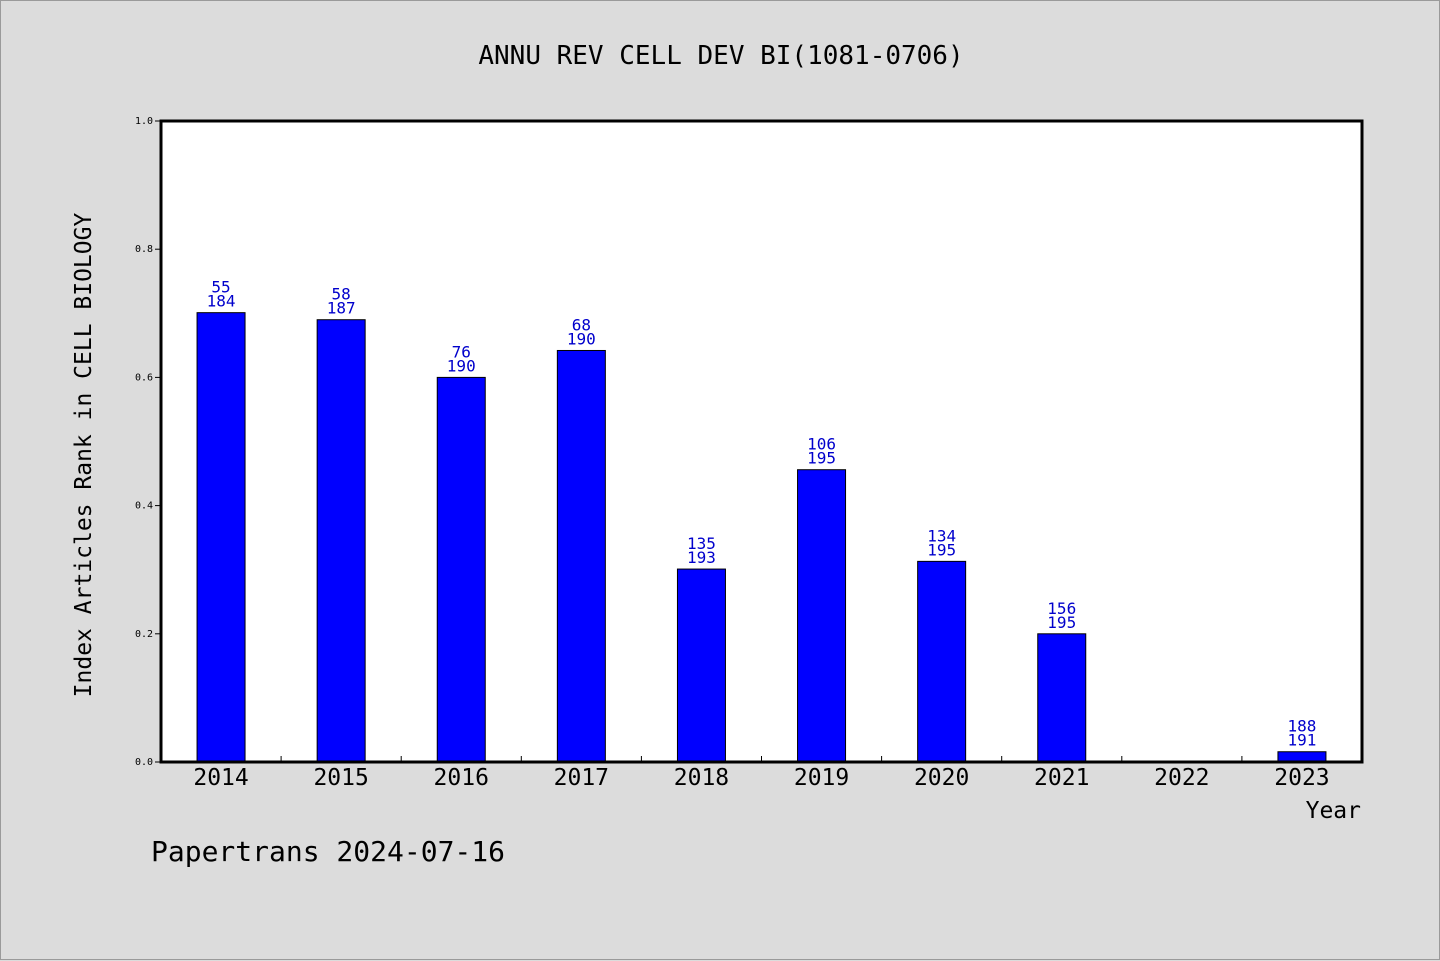  I want to click on x-tick-label: 2020, so click(941, 778).